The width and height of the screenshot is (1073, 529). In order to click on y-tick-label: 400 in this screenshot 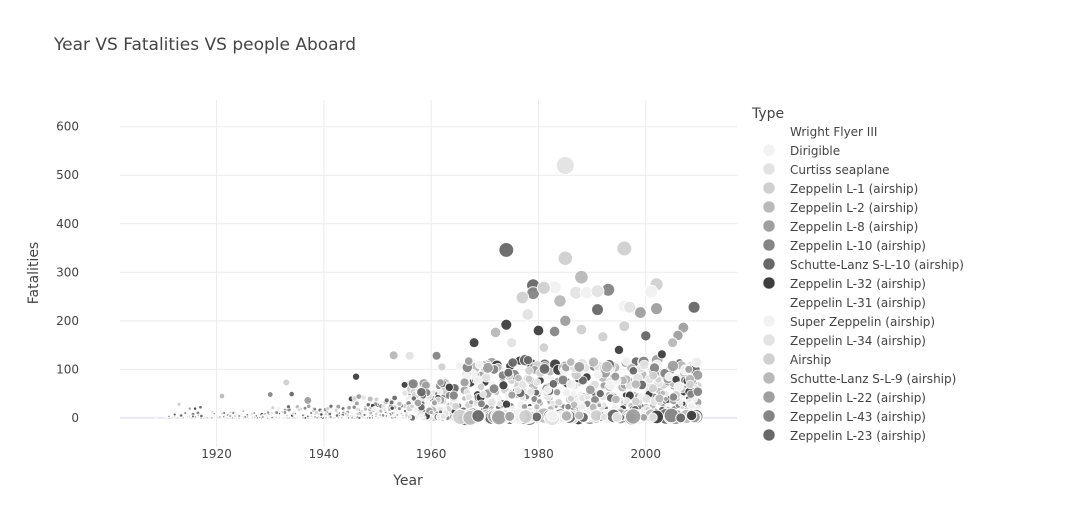, I will do `click(67, 224)`.